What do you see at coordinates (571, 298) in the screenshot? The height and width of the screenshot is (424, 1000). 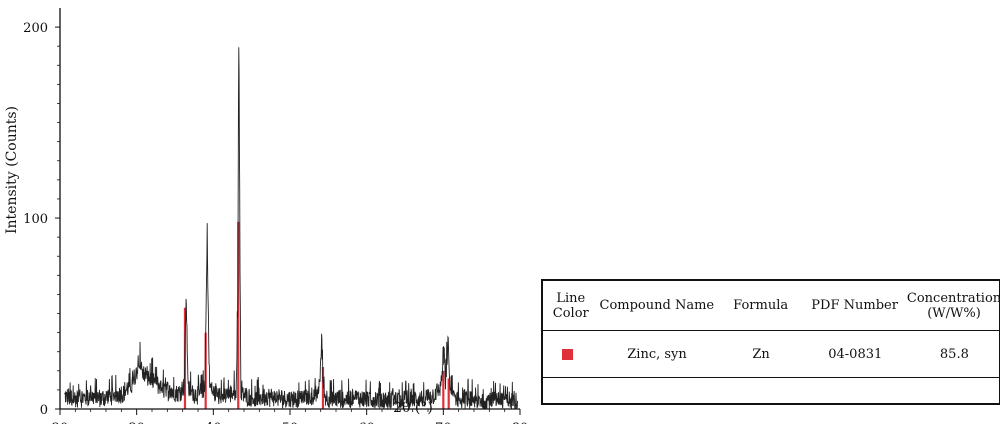 I see `header-line-color-line1: Line` at bounding box center [571, 298].